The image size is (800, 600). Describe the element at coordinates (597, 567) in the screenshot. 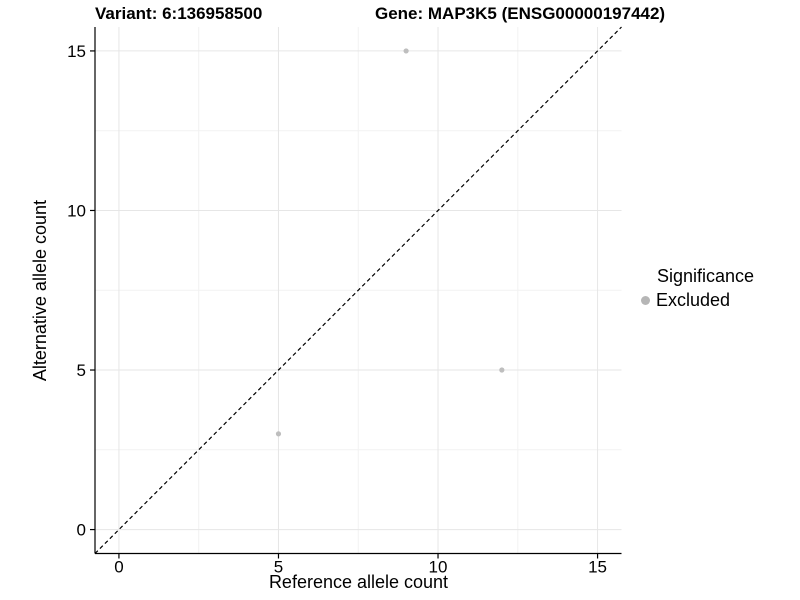

I see `x-tick-label: 15` at that location.